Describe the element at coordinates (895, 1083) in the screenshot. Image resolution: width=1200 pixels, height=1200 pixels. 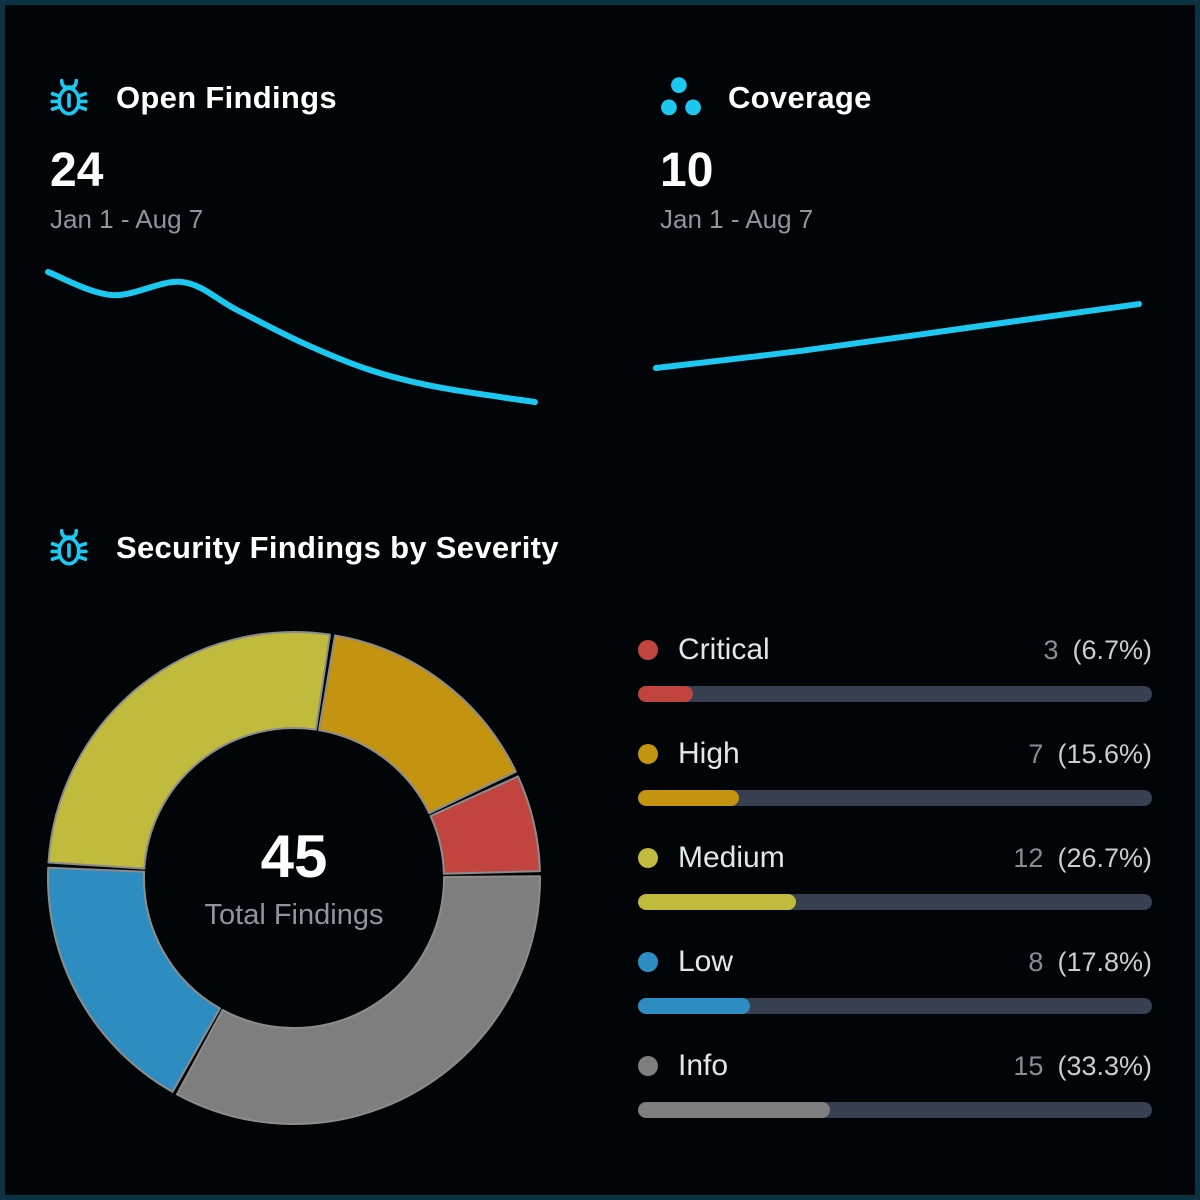
I see `severity-legend-row: Info 15 (33.3%)` at that location.